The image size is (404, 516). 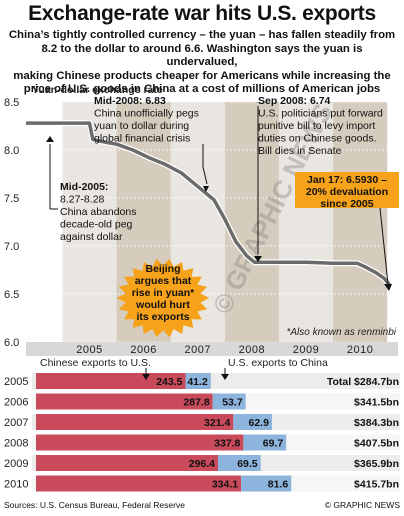 I want to click on x-year-label: 2006, so click(x=143, y=350).